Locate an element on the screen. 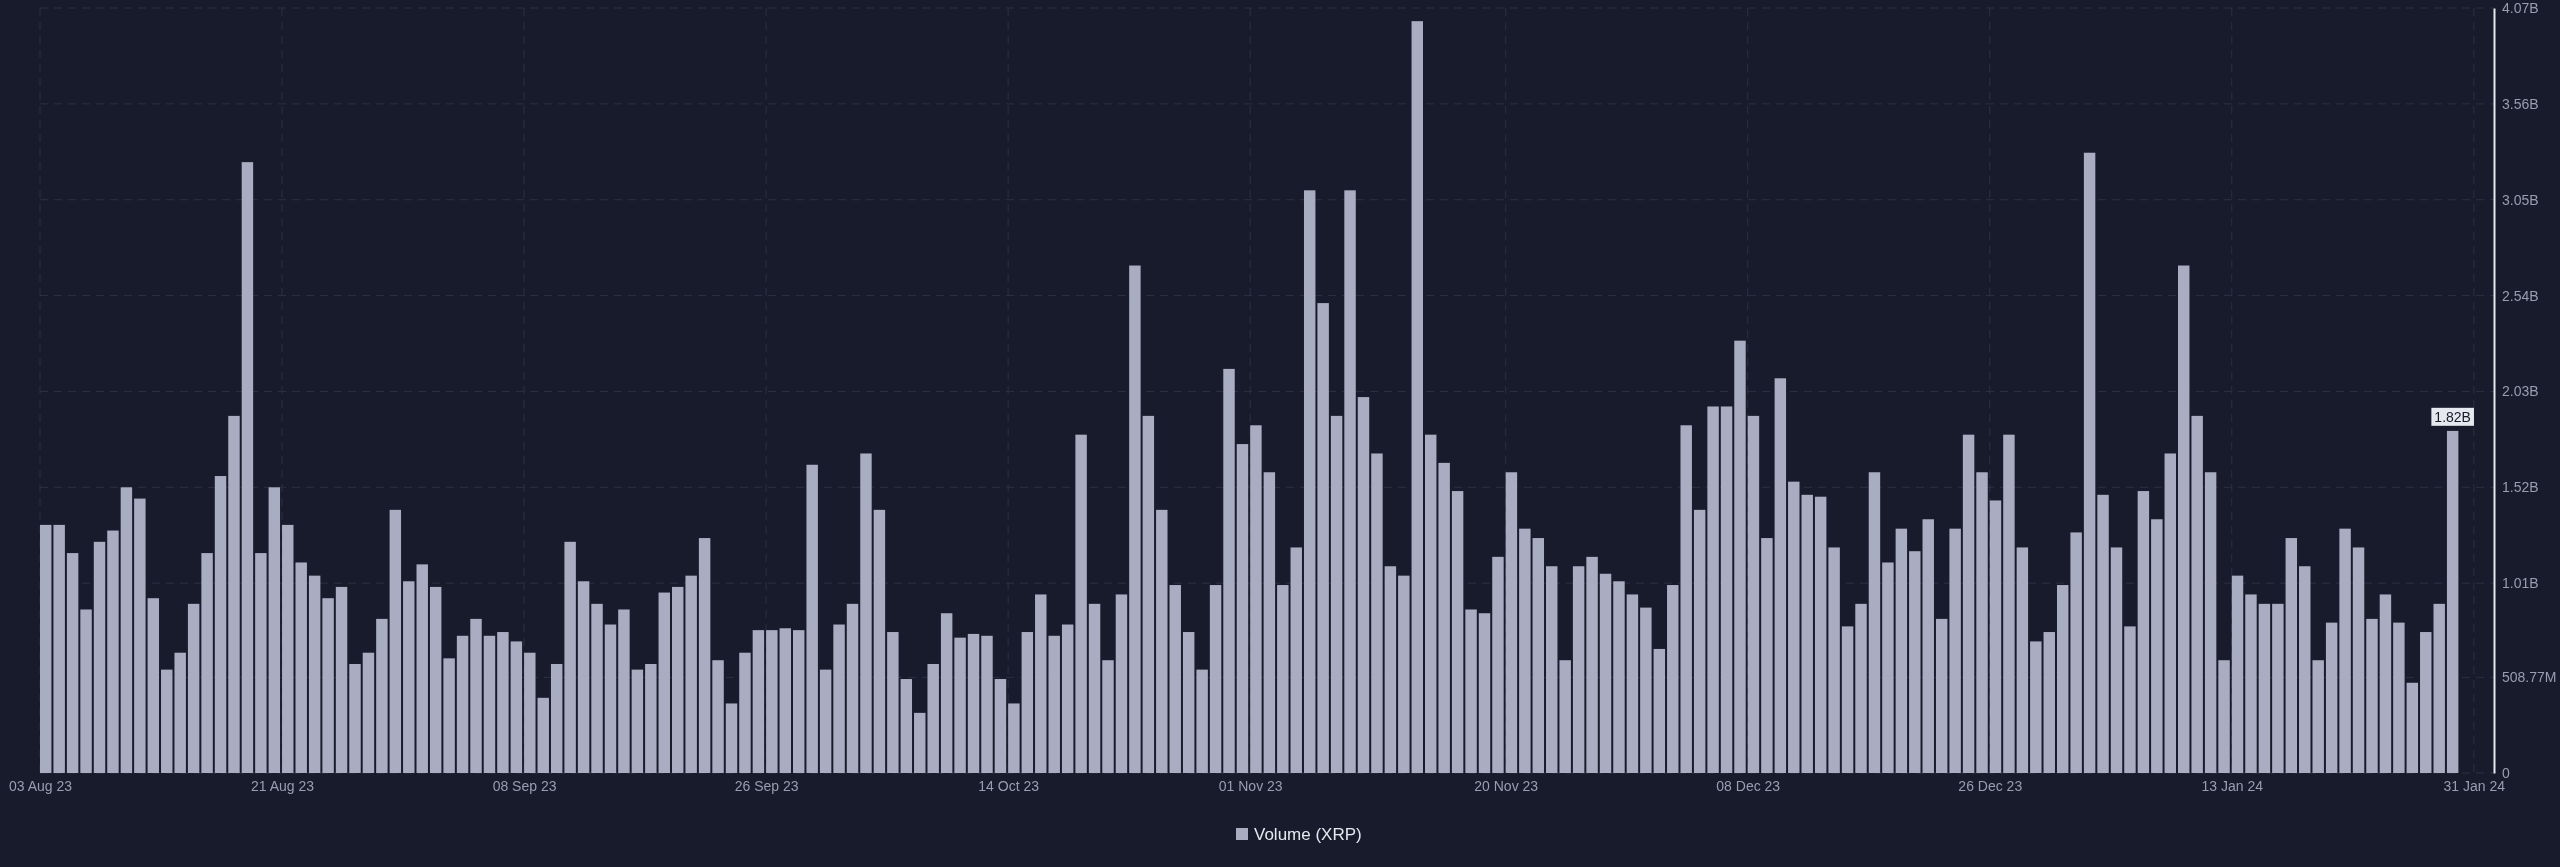 The width and height of the screenshot is (2560, 867). legend-label: Volume (XRP) is located at coordinates (1308, 834).